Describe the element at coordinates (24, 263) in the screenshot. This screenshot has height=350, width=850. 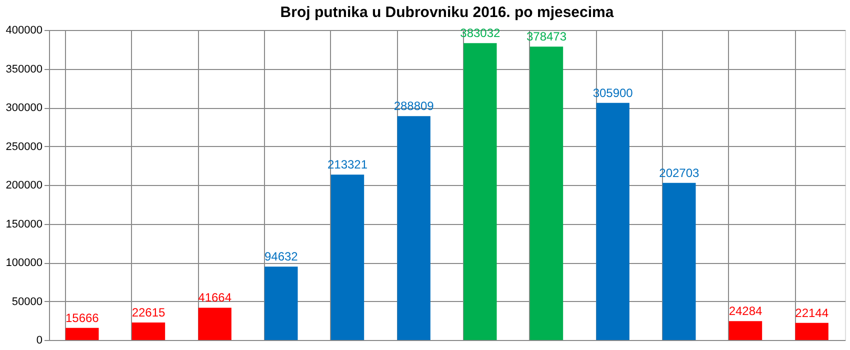
I see `y-tick-label: 100000` at that location.